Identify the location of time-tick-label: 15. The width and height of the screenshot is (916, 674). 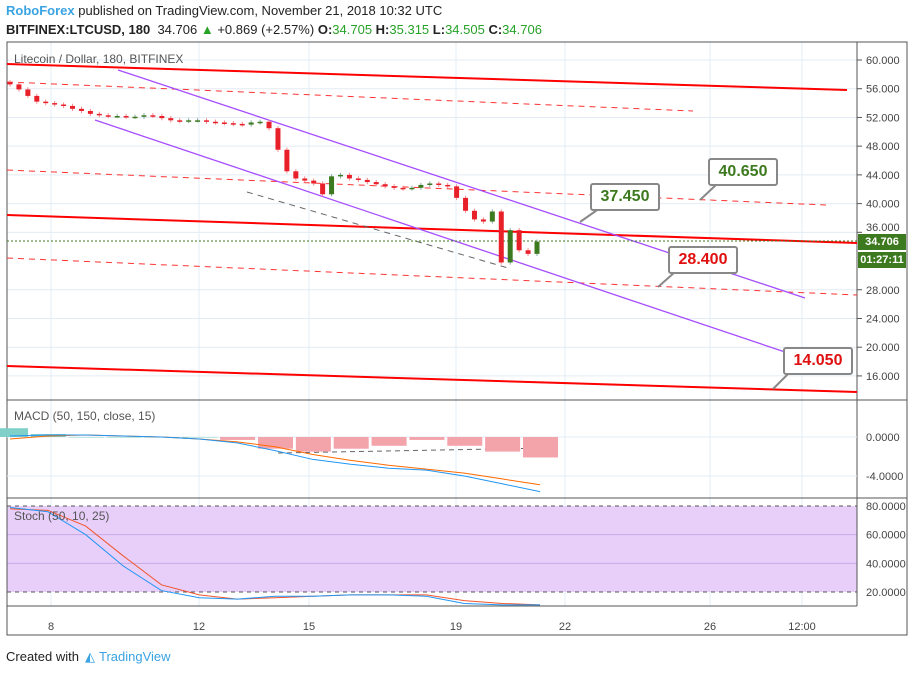
(309, 627).